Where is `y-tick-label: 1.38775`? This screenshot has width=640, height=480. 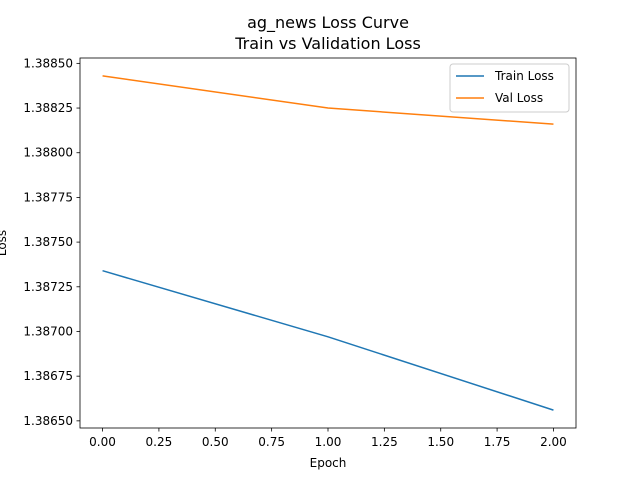
y-tick-label: 1.38775 is located at coordinates (48, 197).